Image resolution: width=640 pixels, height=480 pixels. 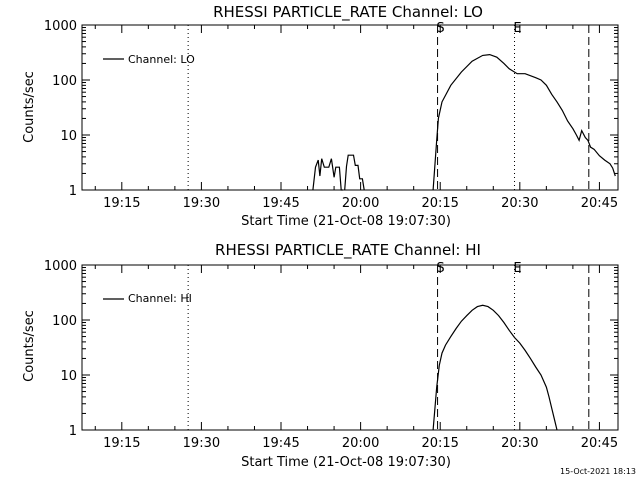 What do you see at coordinates (598, 471) in the screenshot?
I see `footer-timestamp: 15-Oct-2021 18:13` at bounding box center [598, 471].